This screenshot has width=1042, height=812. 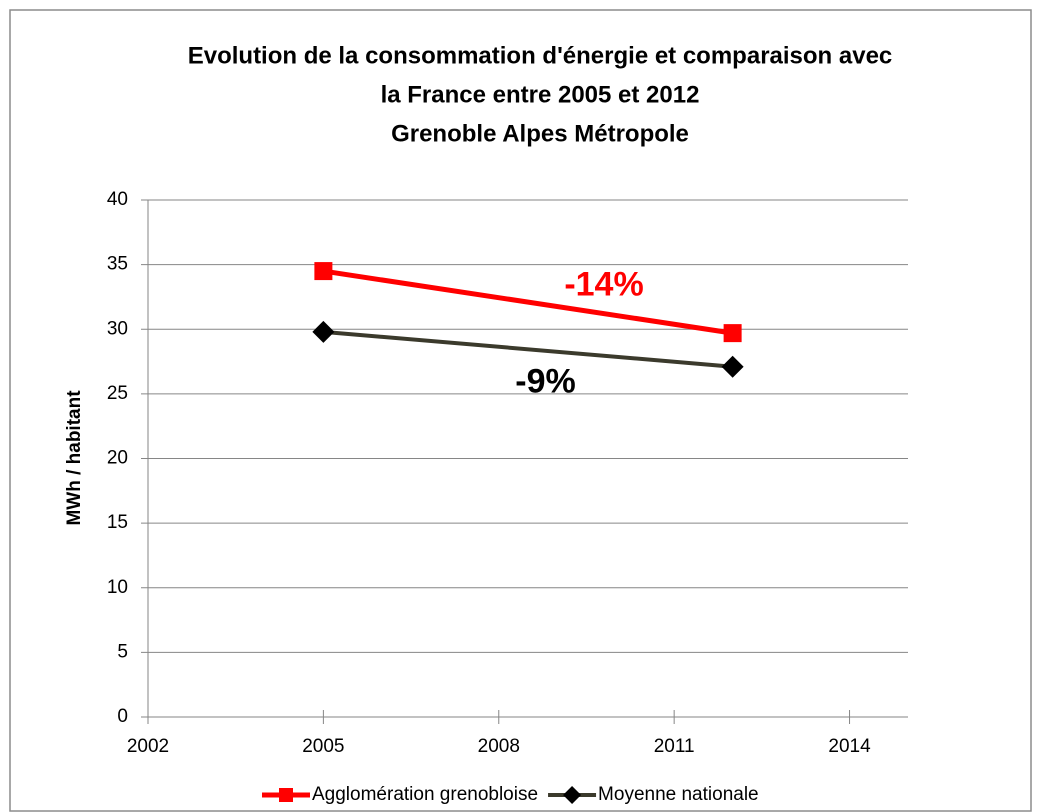 I want to click on y-tick-label: 35, so click(x=117, y=264).